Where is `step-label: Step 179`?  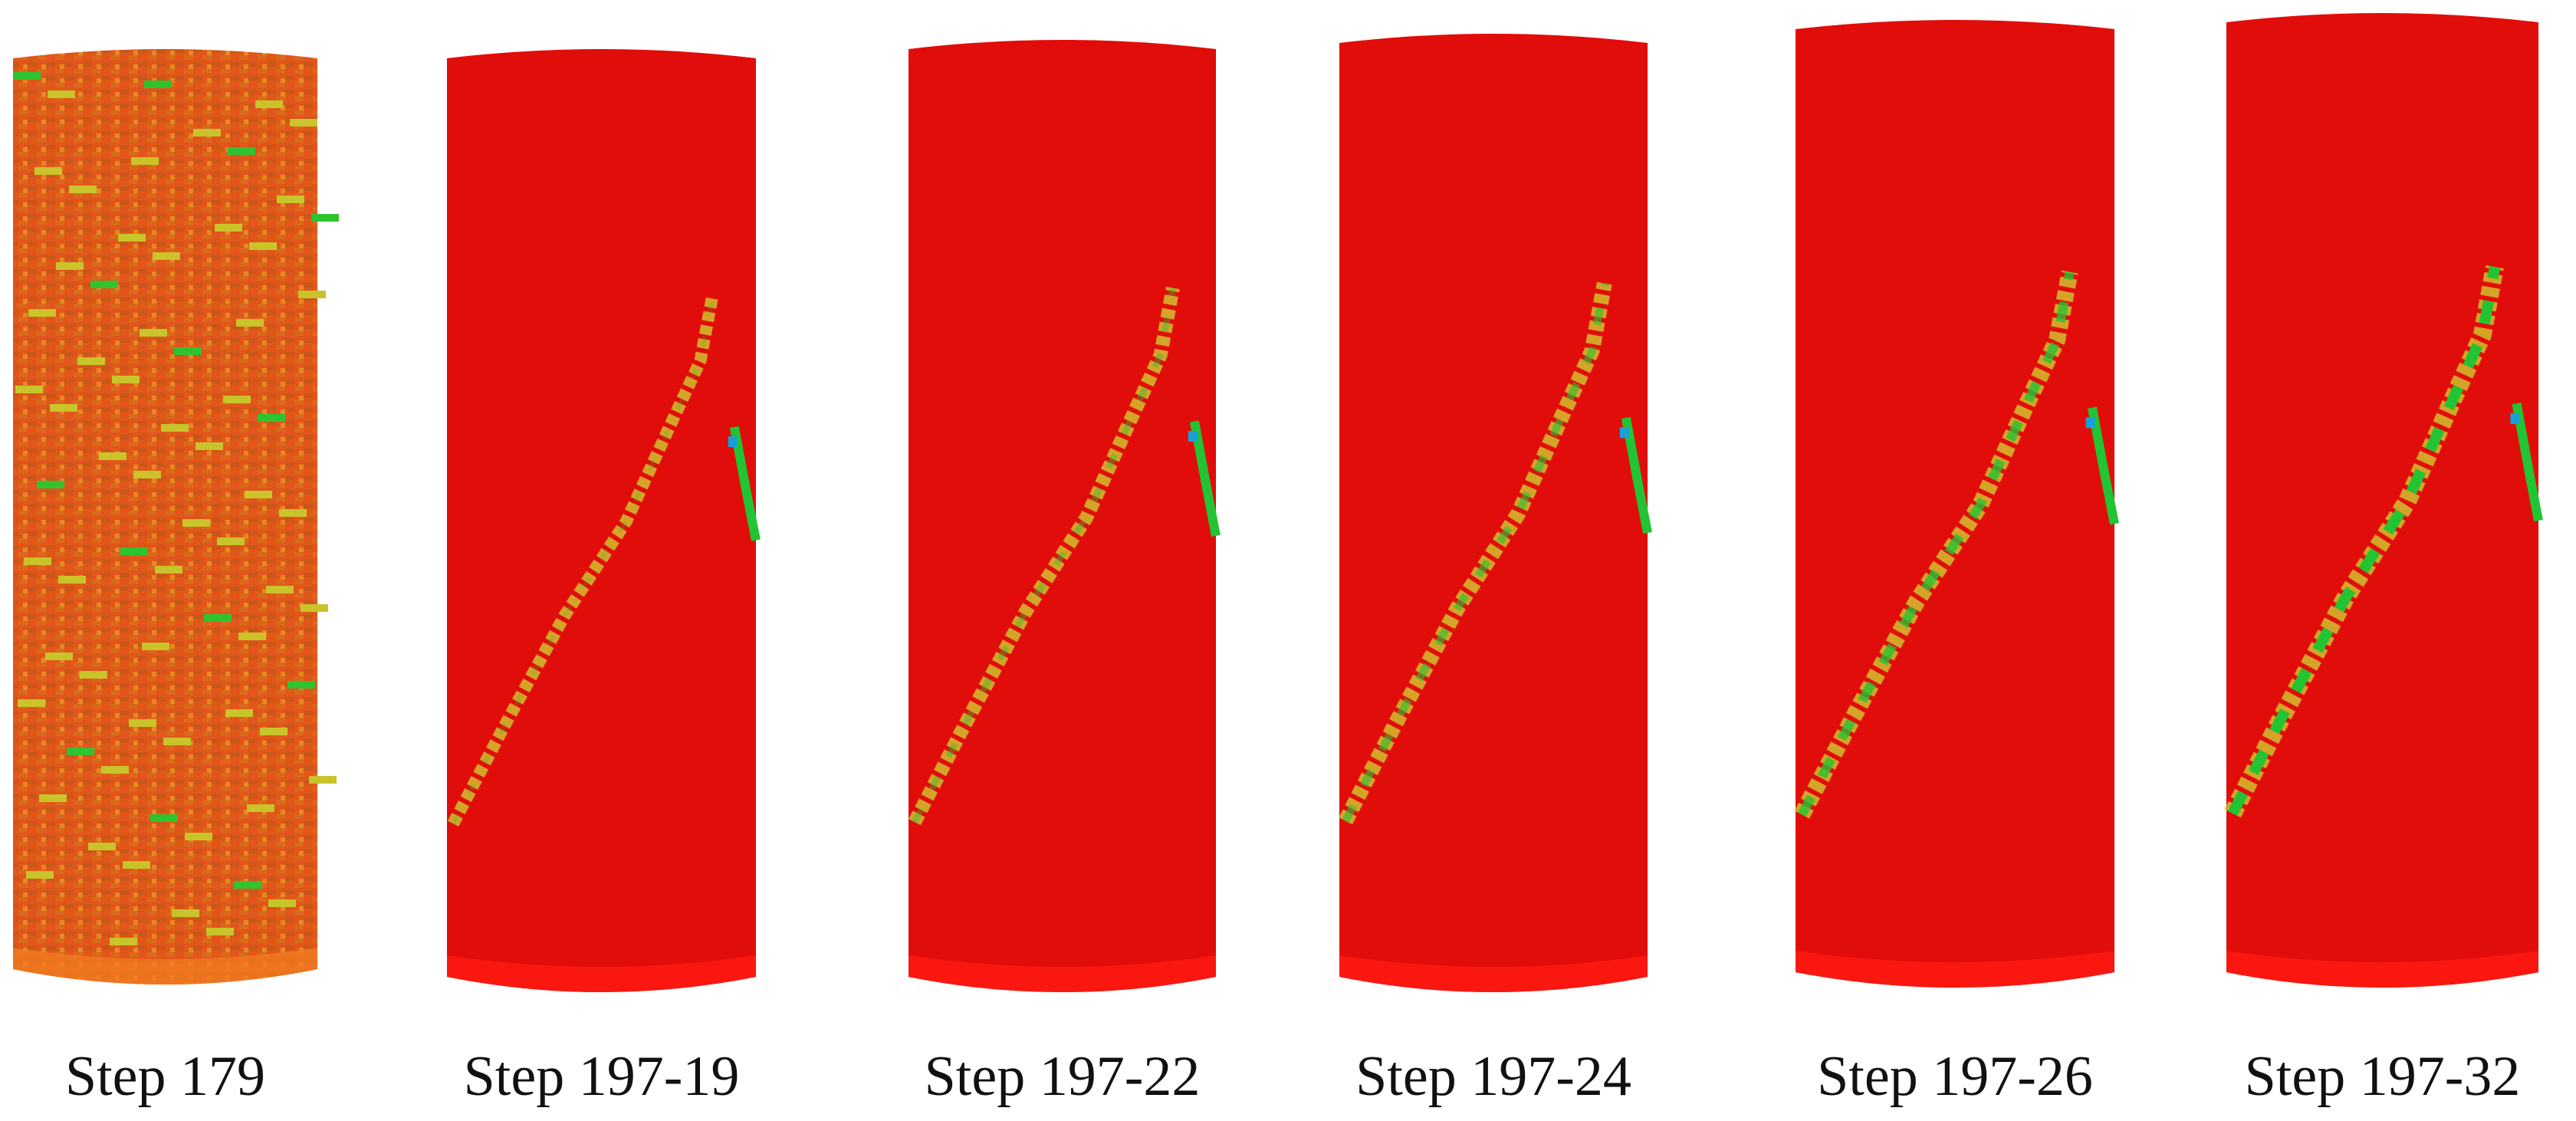
step-label: Step 179 is located at coordinates (165, 1076).